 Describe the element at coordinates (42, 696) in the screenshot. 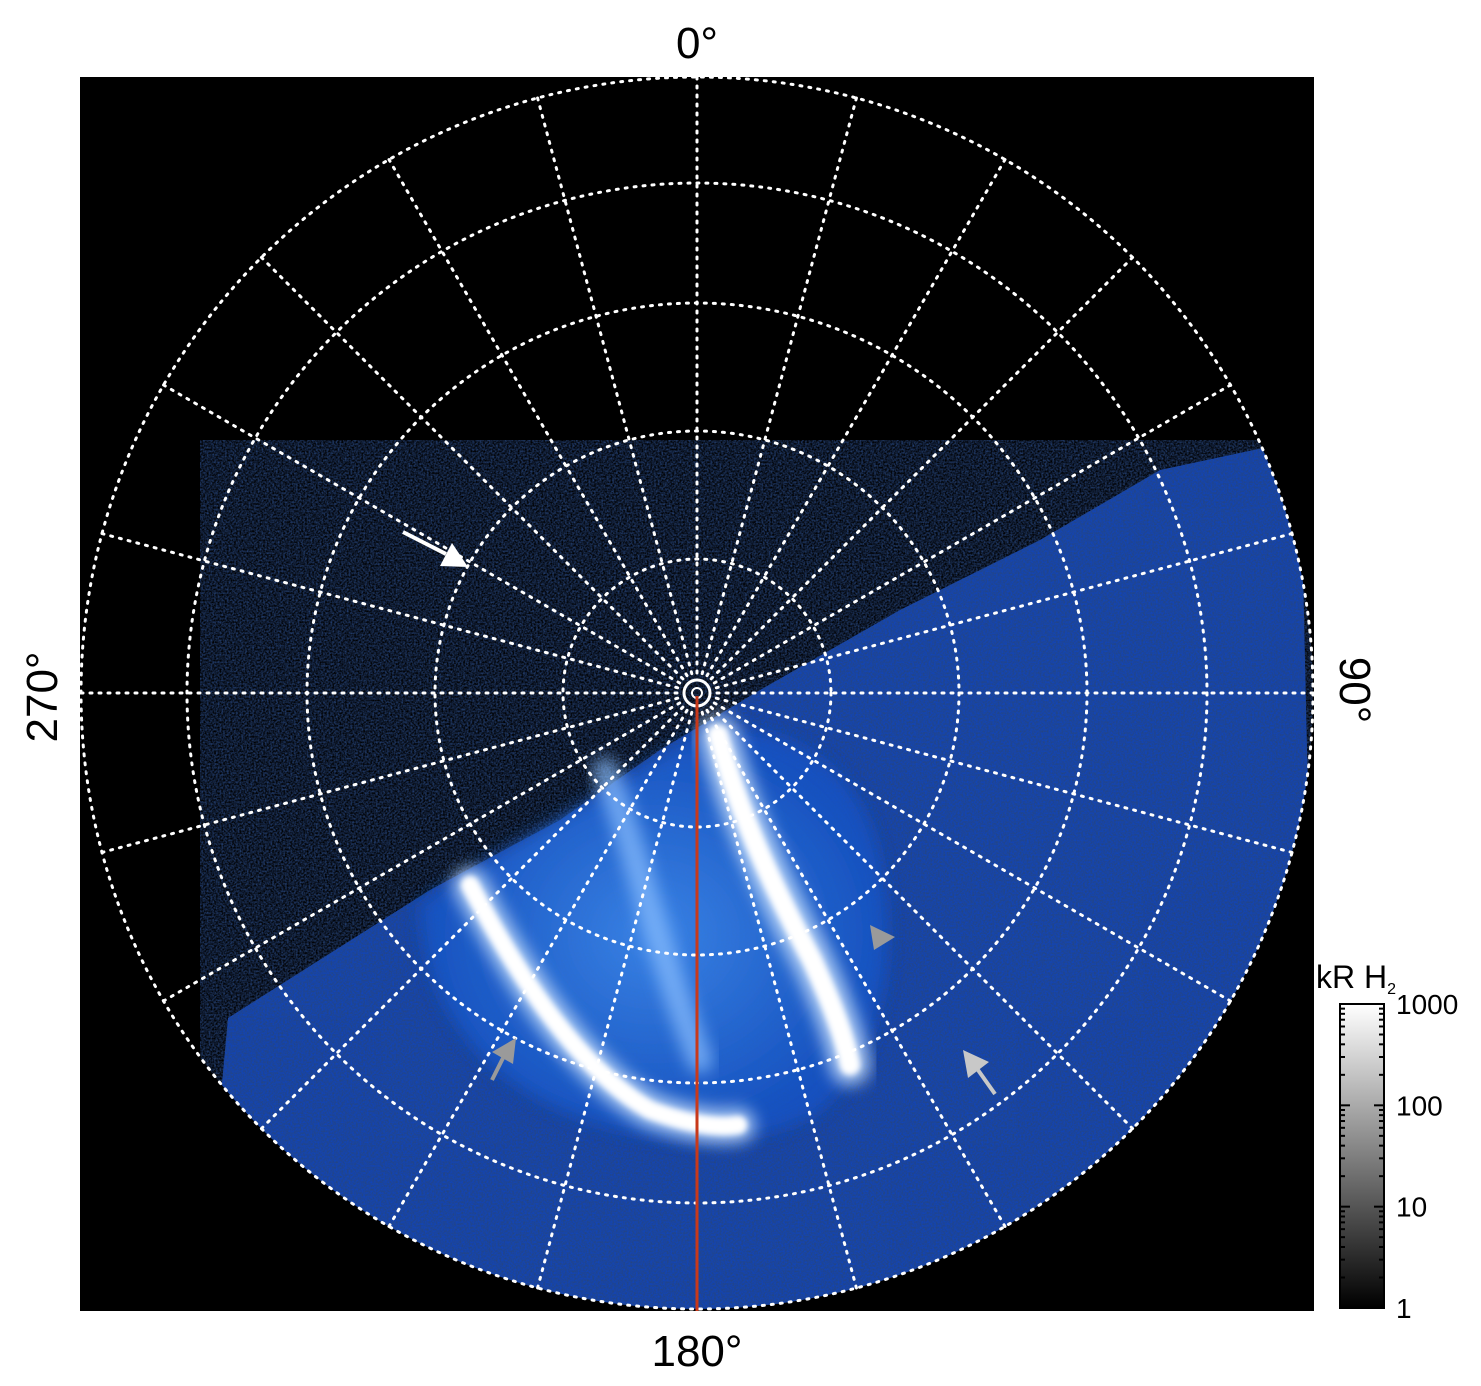

I see `label-left: 270°` at that location.